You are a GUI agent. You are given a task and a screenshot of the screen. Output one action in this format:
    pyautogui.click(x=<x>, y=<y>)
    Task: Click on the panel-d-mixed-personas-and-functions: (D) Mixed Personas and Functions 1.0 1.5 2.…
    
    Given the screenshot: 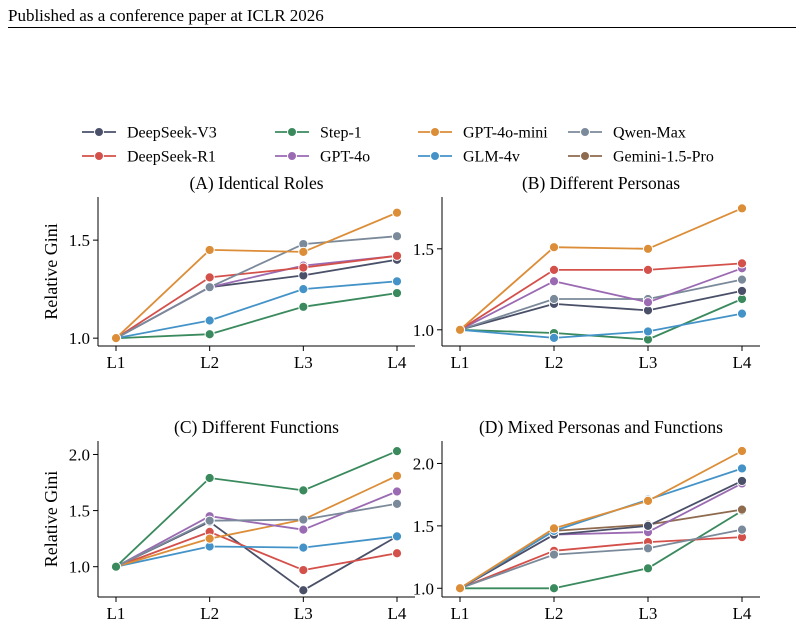 What is the action you would take?
    pyautogui.click(x=586, y=518)
    